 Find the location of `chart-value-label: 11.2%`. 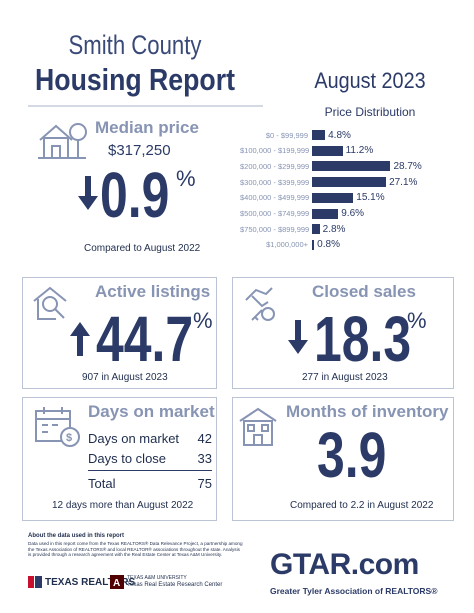

chart-value-label: 11.2% is located at coordinates (359, 151).